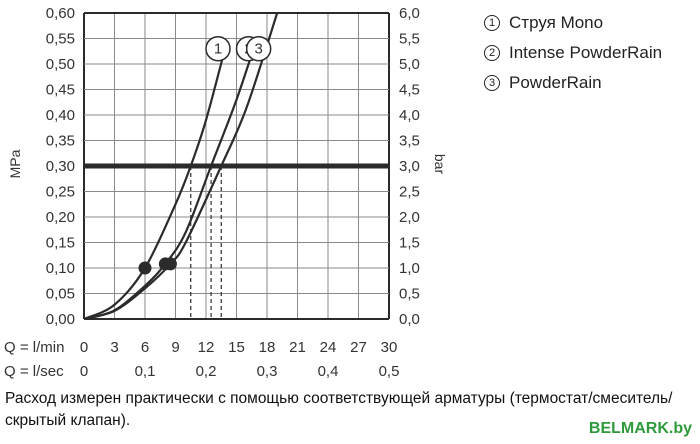 Image resolution: width=700 pixels, height=444 pixels. What do you see at coordinates (409, 115) in the screenshot?
I see `y-right-tick-label: 4,0` at bounding box center [409, 115].